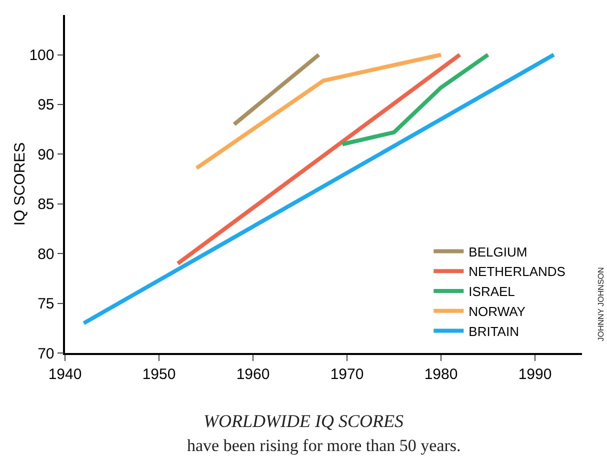 The height and width of the screenshot is (468, 607). Describe the element at coordinates (493, 331) in the screenshot. I see `legend-label: BRITAIN` at that location.